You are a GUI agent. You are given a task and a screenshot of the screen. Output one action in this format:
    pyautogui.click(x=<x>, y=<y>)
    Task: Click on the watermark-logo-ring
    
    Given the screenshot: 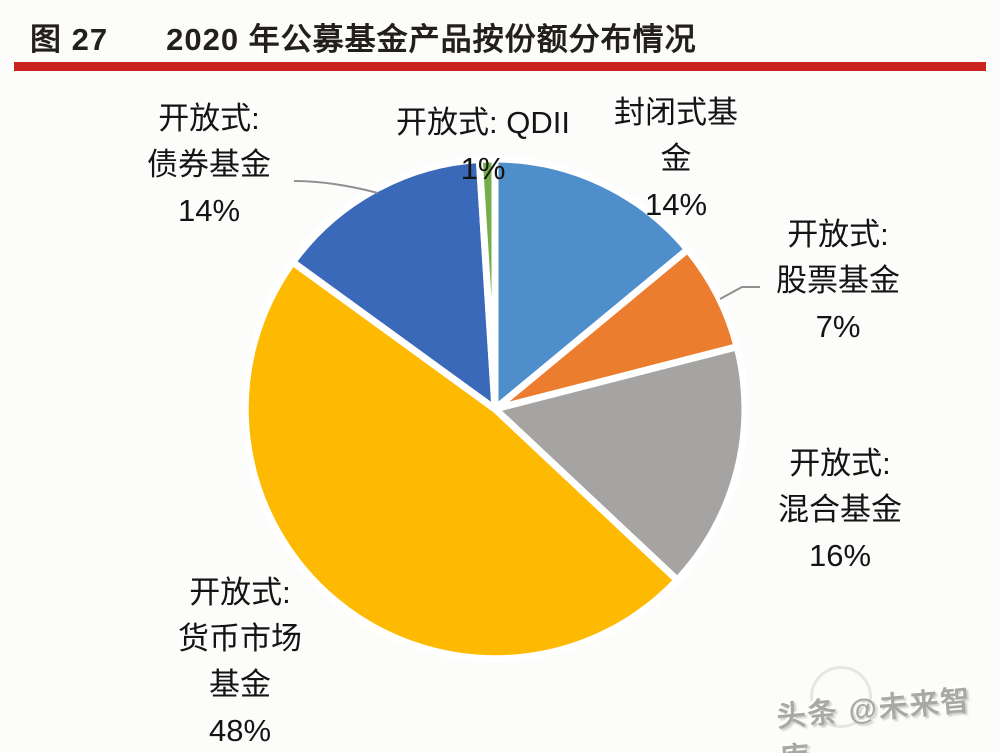 What is the action you would take?
    pyautogui.click(x=841, y=697)
    